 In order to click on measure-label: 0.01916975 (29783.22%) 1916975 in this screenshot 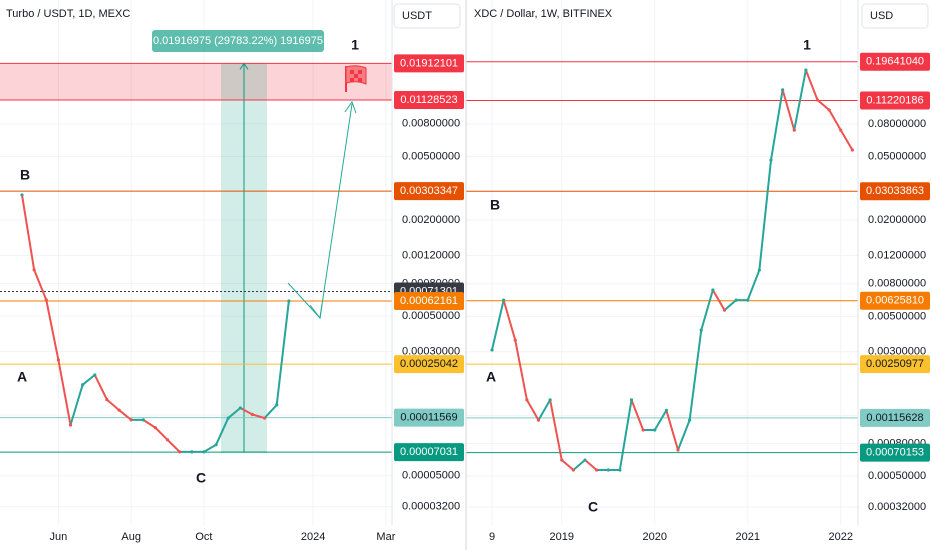, I will do `click(238, 41)`.